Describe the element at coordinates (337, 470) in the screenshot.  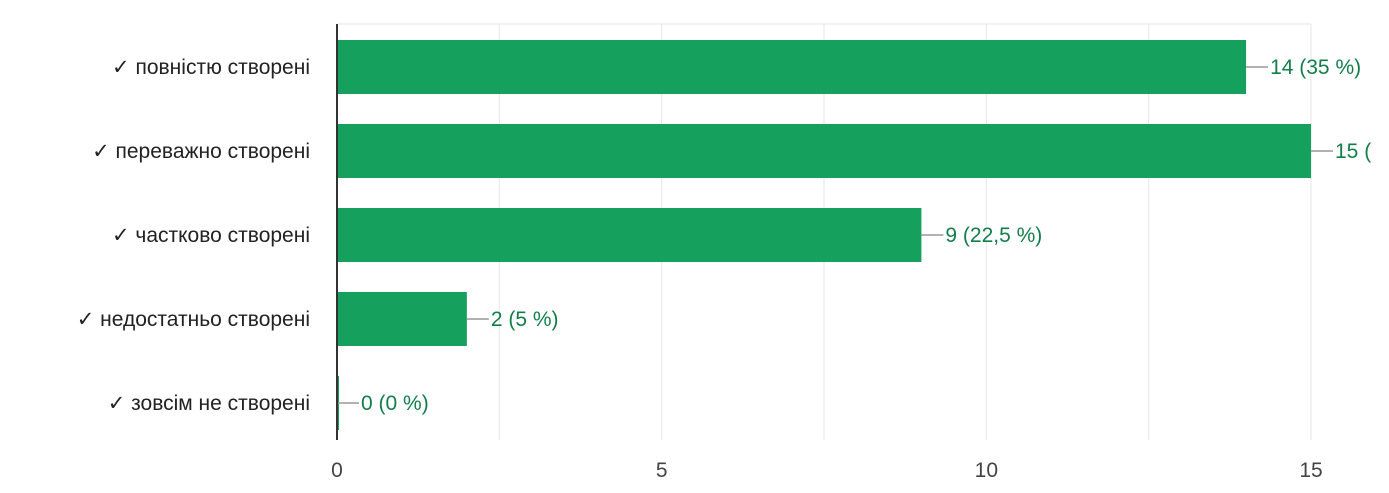
I see `x-tick-label: 0` at that location.